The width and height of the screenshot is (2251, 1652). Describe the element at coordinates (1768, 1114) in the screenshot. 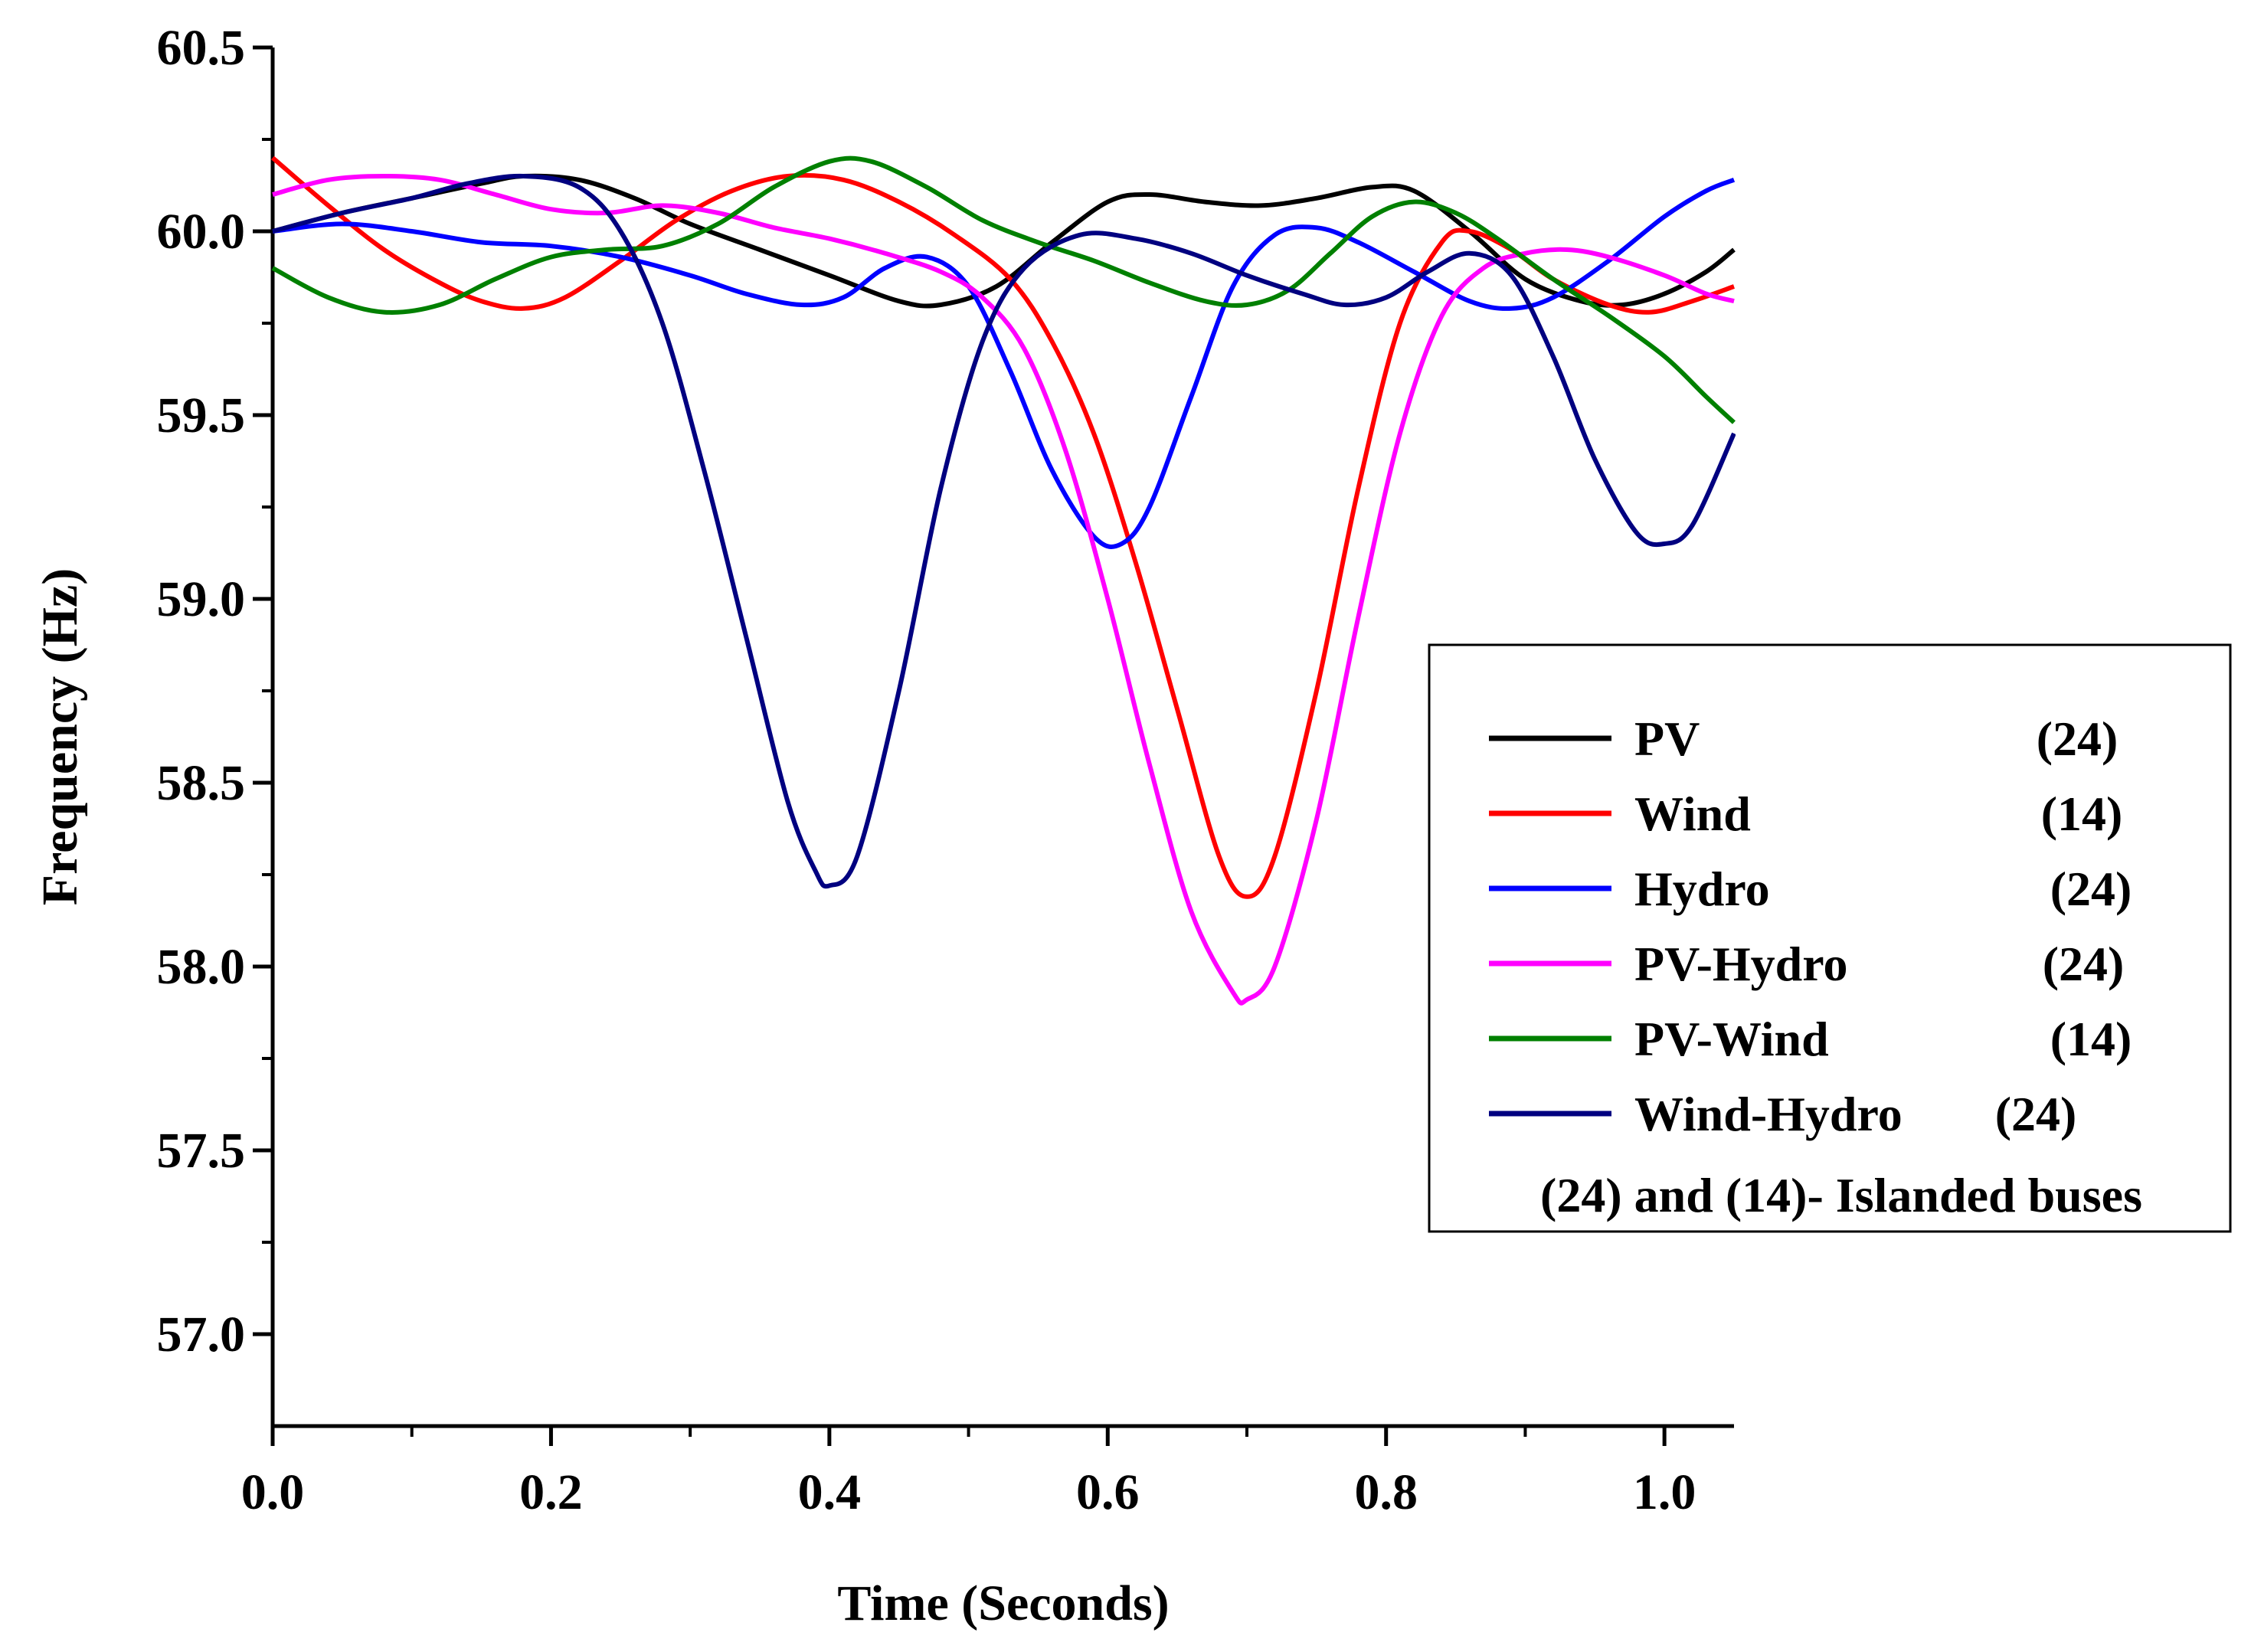

I see `legend-label: Wind-Hydro` at that location.